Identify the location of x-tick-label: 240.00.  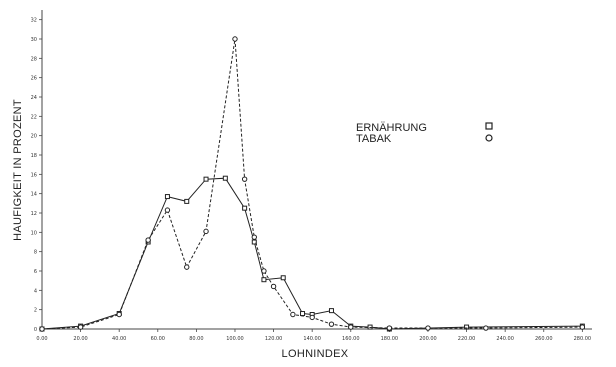
(505, 339).